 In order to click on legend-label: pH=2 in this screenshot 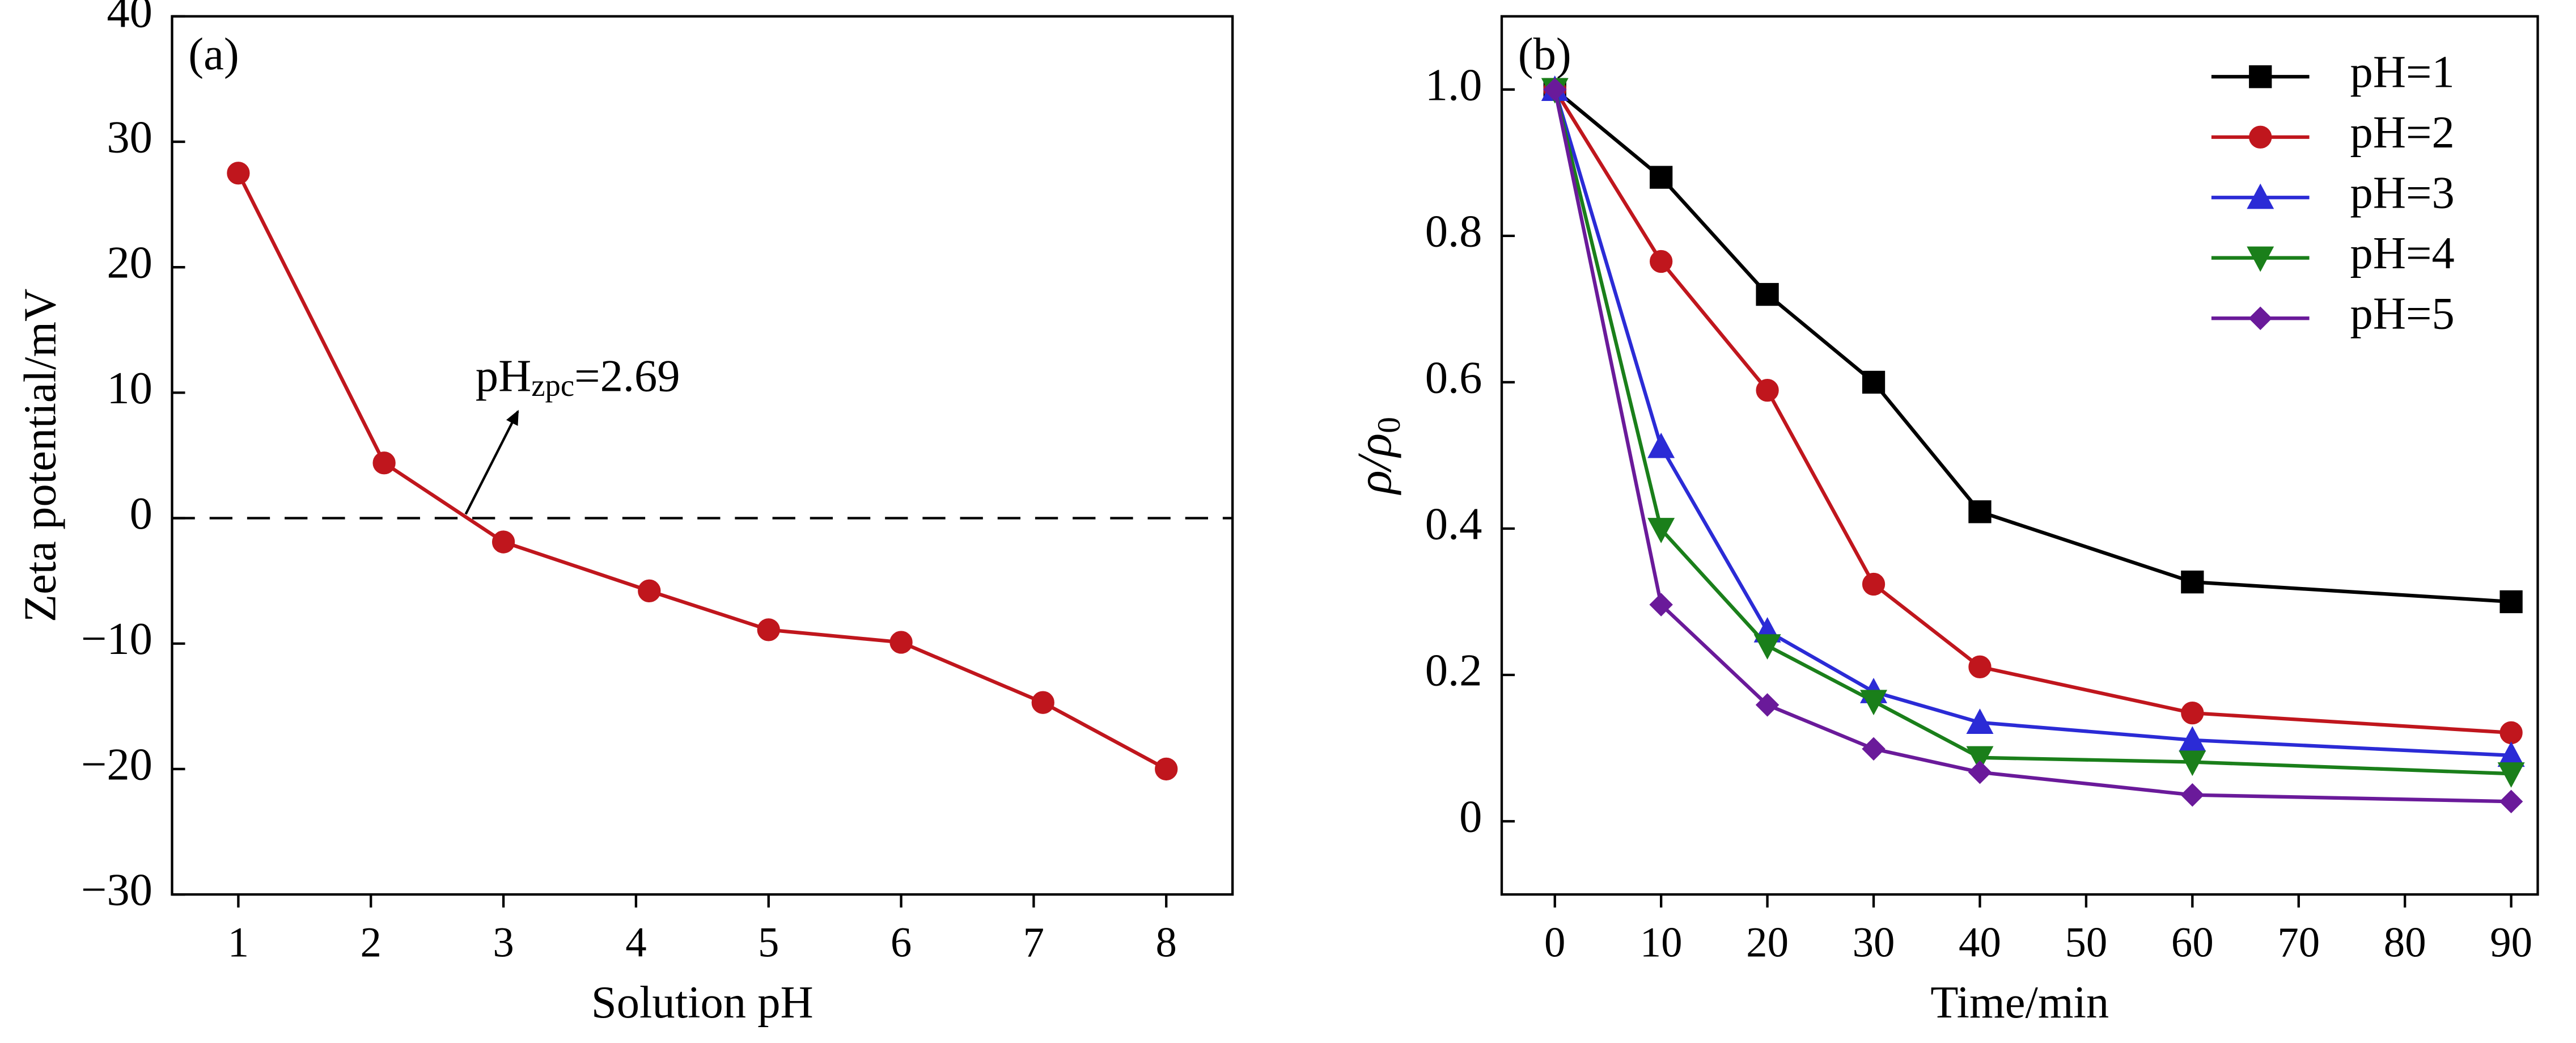, I will do `click(2403, 132)`.